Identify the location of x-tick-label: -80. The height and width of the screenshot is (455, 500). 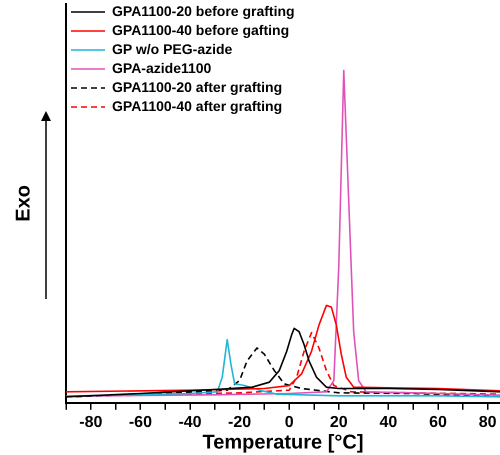
(90, 422).